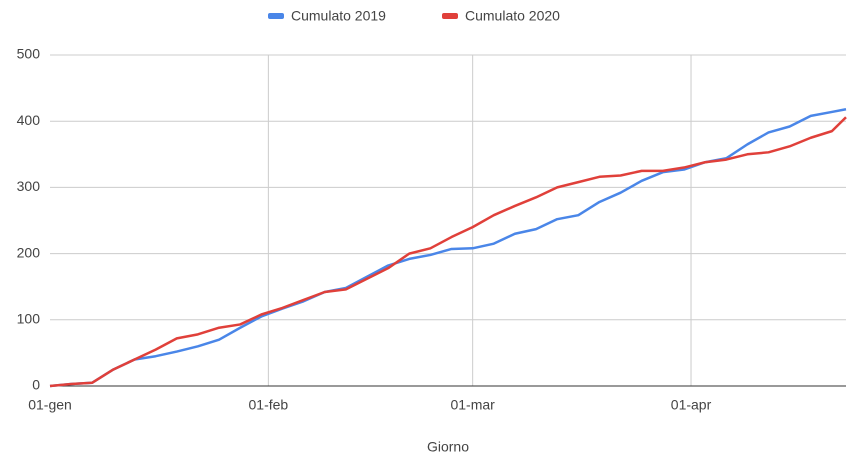 The image size is (848, 456). I want to click on y-tick-label: 100, so click(29, 319).